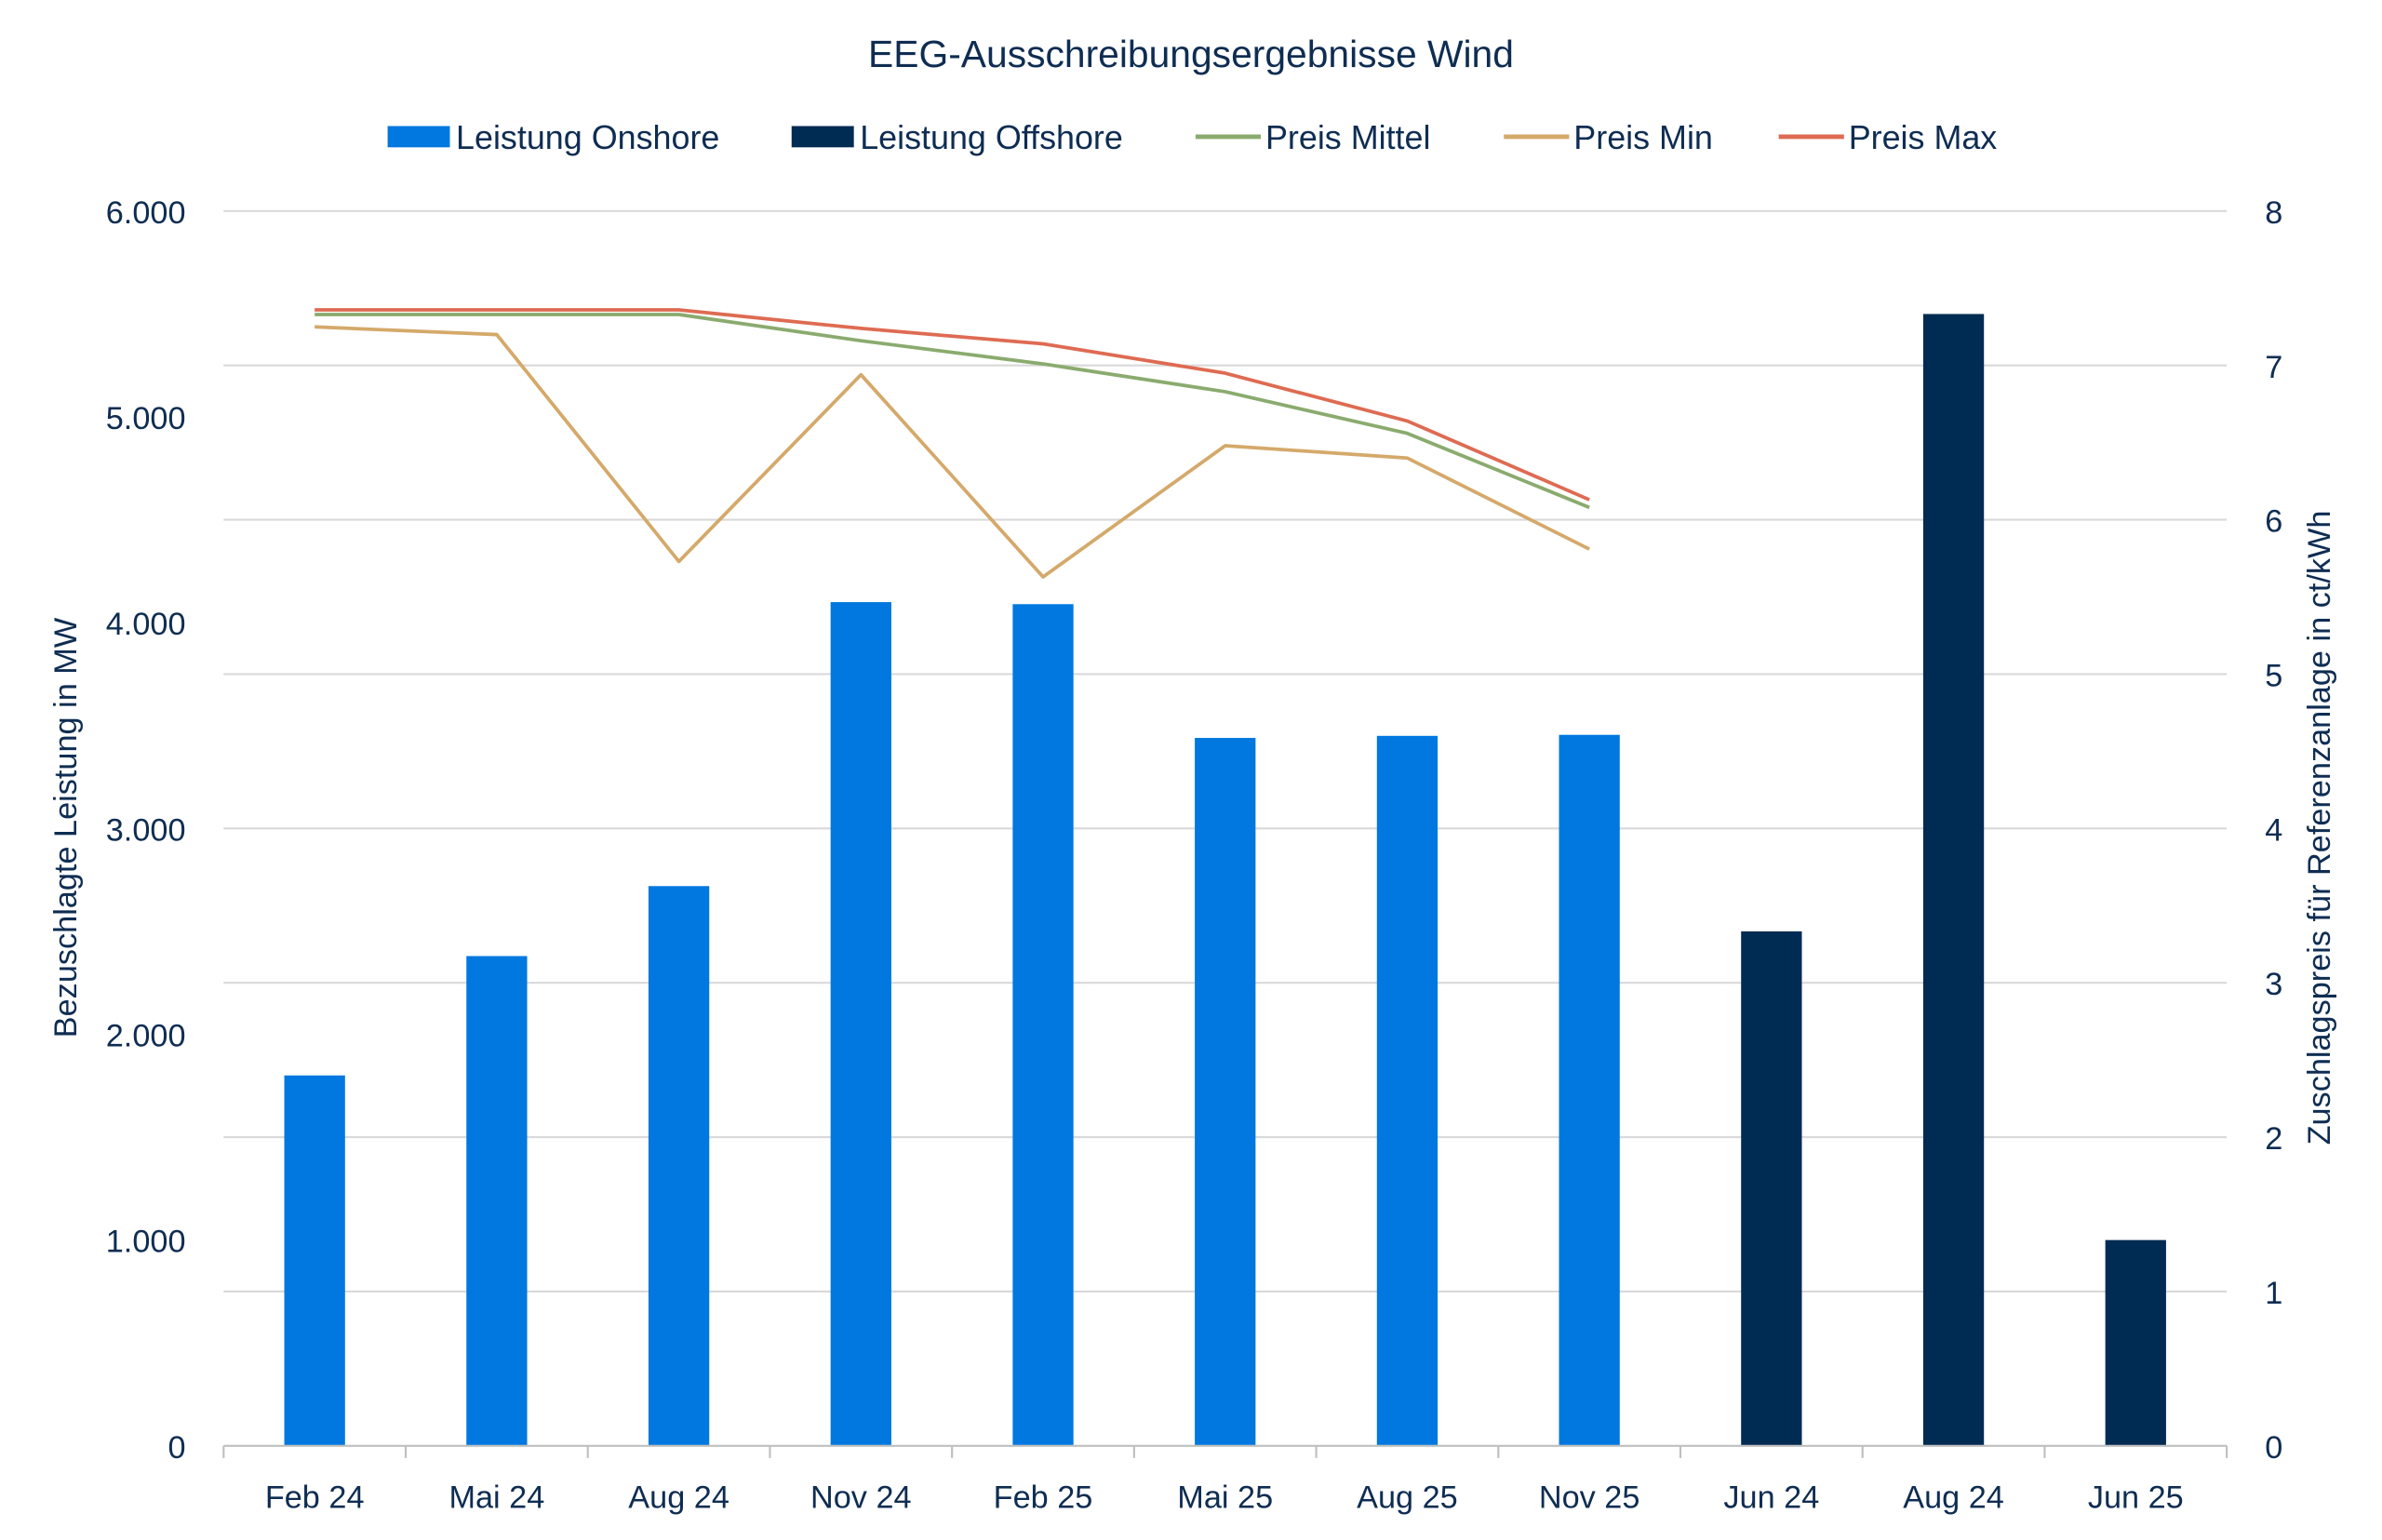  Describe the element at coordinates (496, 1498) in the screenshot. I see `x-tick-label: Mai 24` at that location.